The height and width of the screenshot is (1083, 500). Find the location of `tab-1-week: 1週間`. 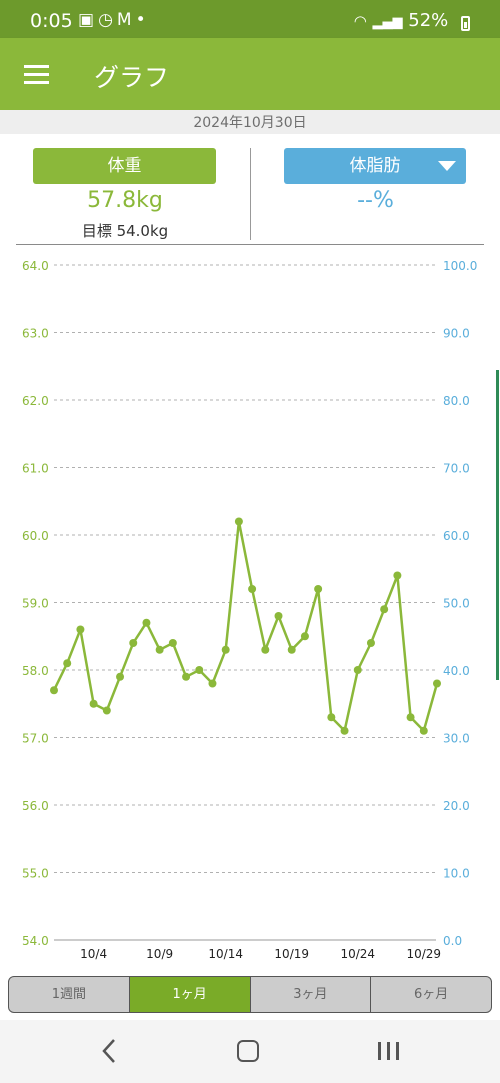

tab-1-week: 1週間 is located at coordinates (69, 994).